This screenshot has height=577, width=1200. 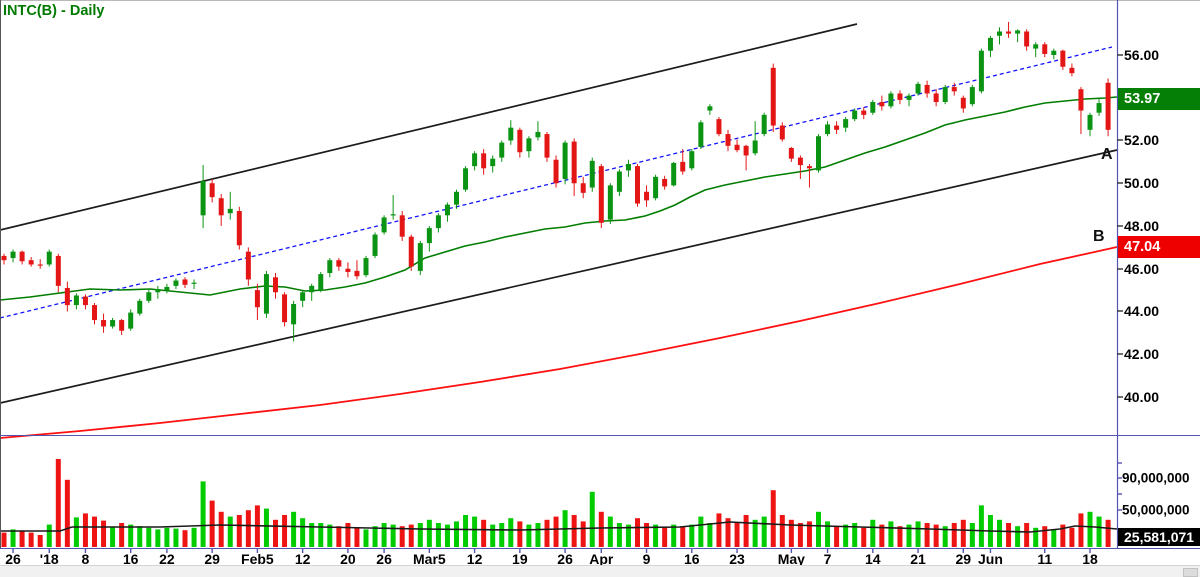 I want to click on date-tick-label: 23, so click(x=737, y=559).